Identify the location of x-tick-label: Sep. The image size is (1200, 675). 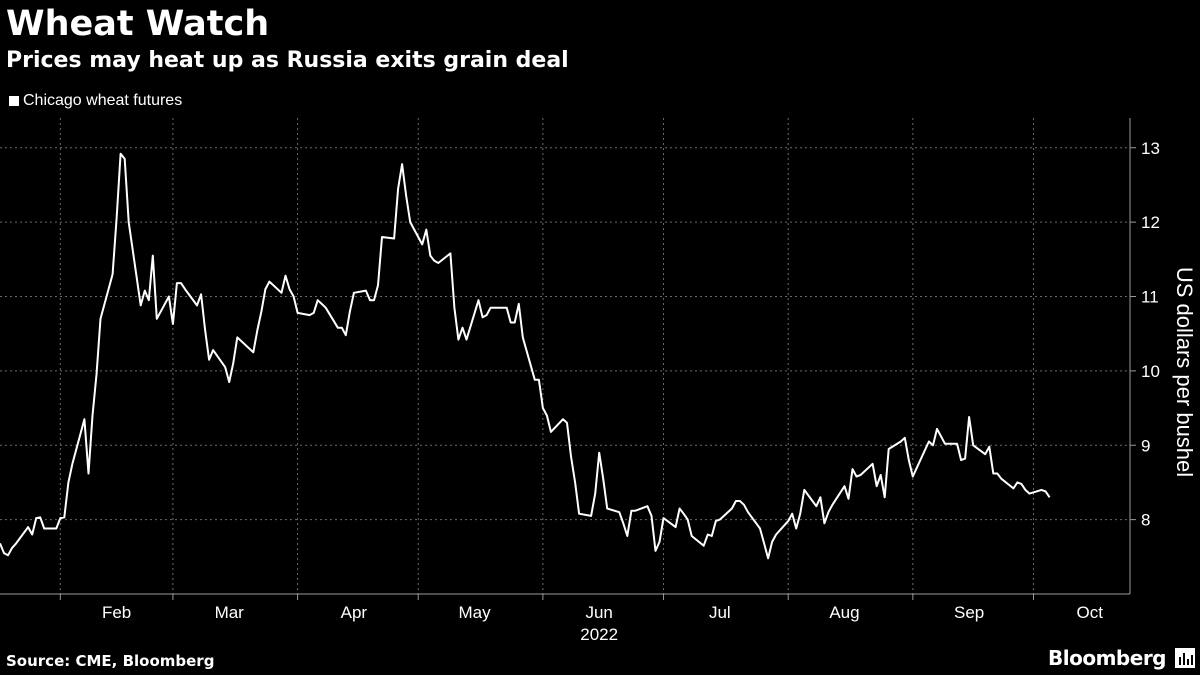
(969, 612).